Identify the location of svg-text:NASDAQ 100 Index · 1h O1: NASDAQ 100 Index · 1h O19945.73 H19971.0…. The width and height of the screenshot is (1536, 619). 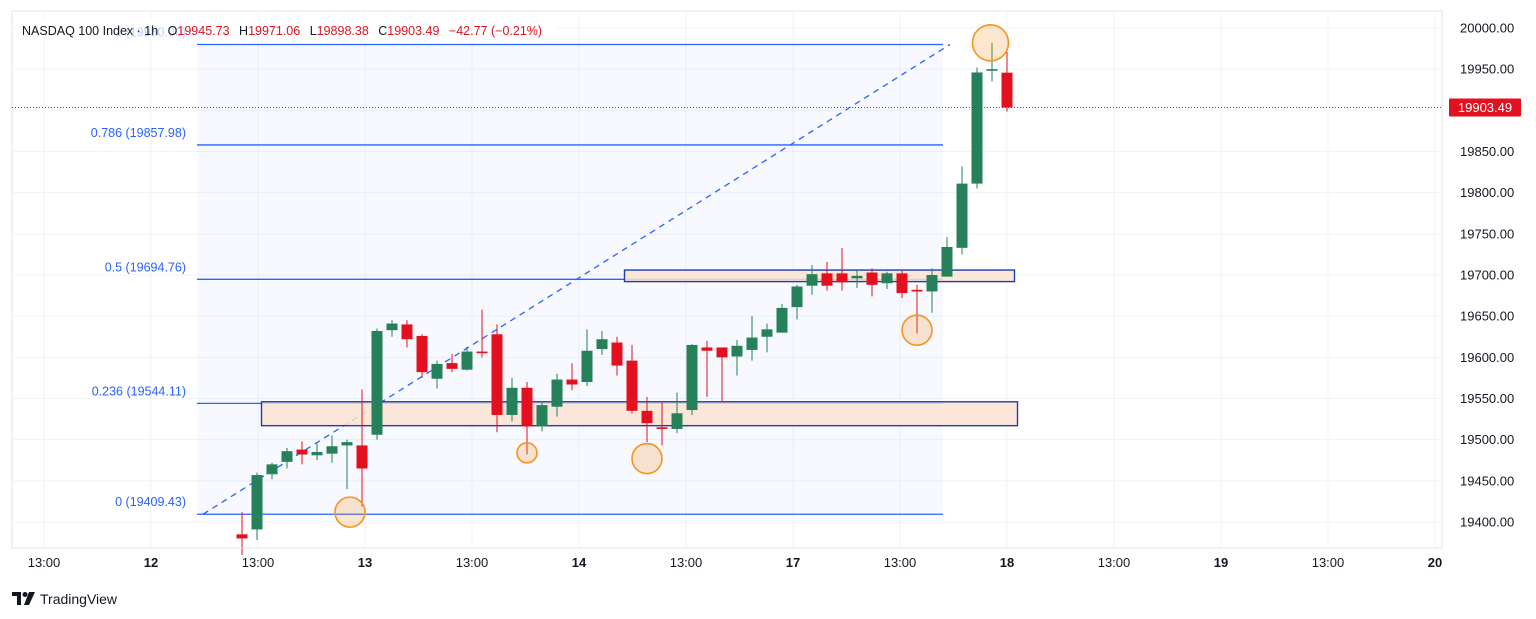
(282, 31).